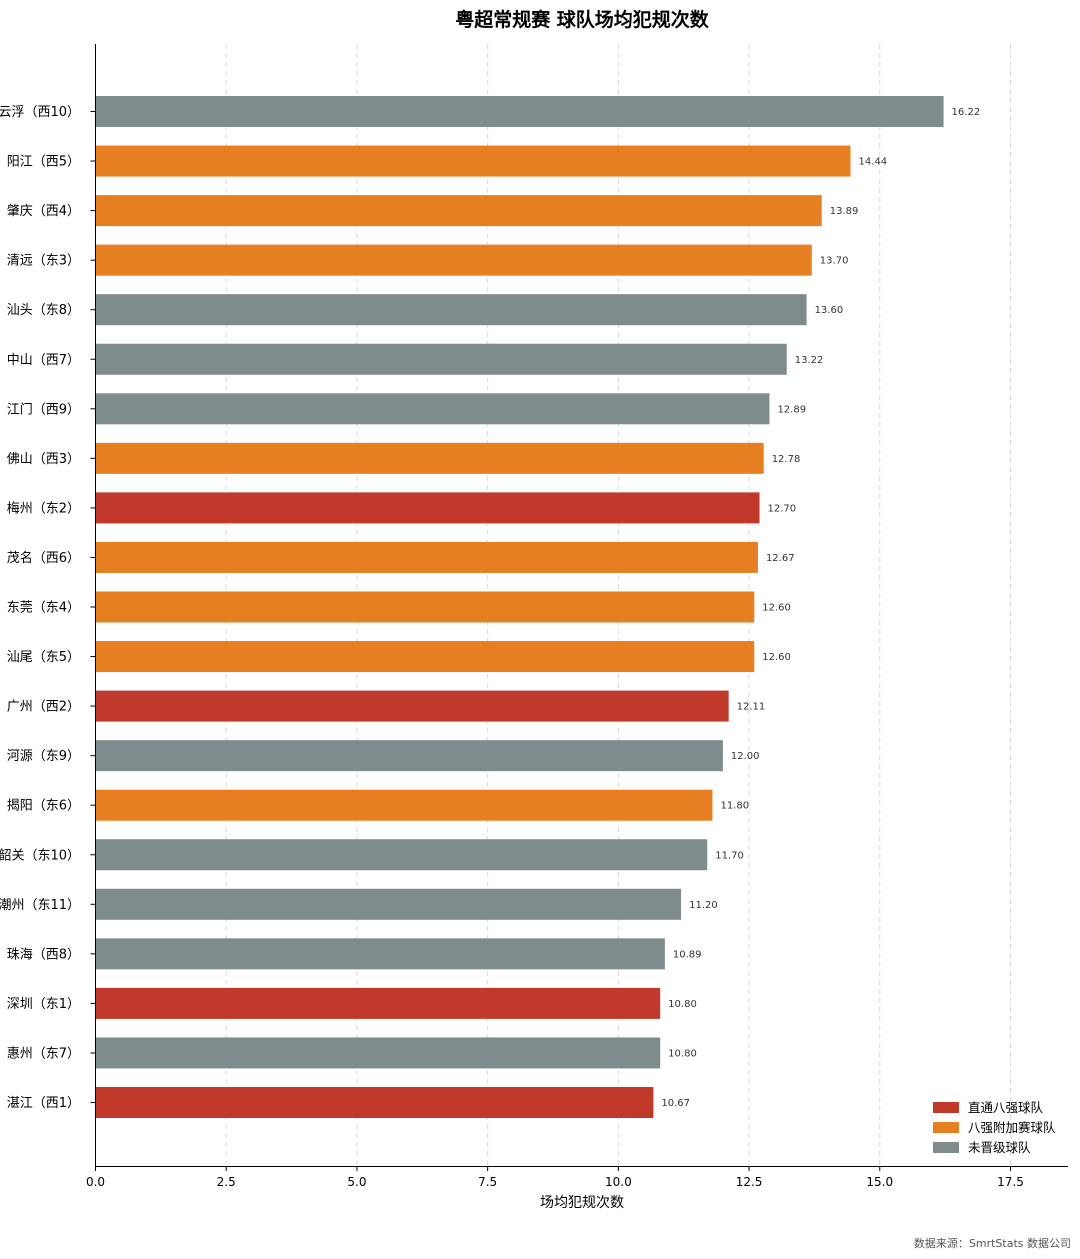 This screenshot has width=1080, height=1259. Describe the element at coordinates (782, 508) in the screenshot. I see `value-label: 12.70` at that location.